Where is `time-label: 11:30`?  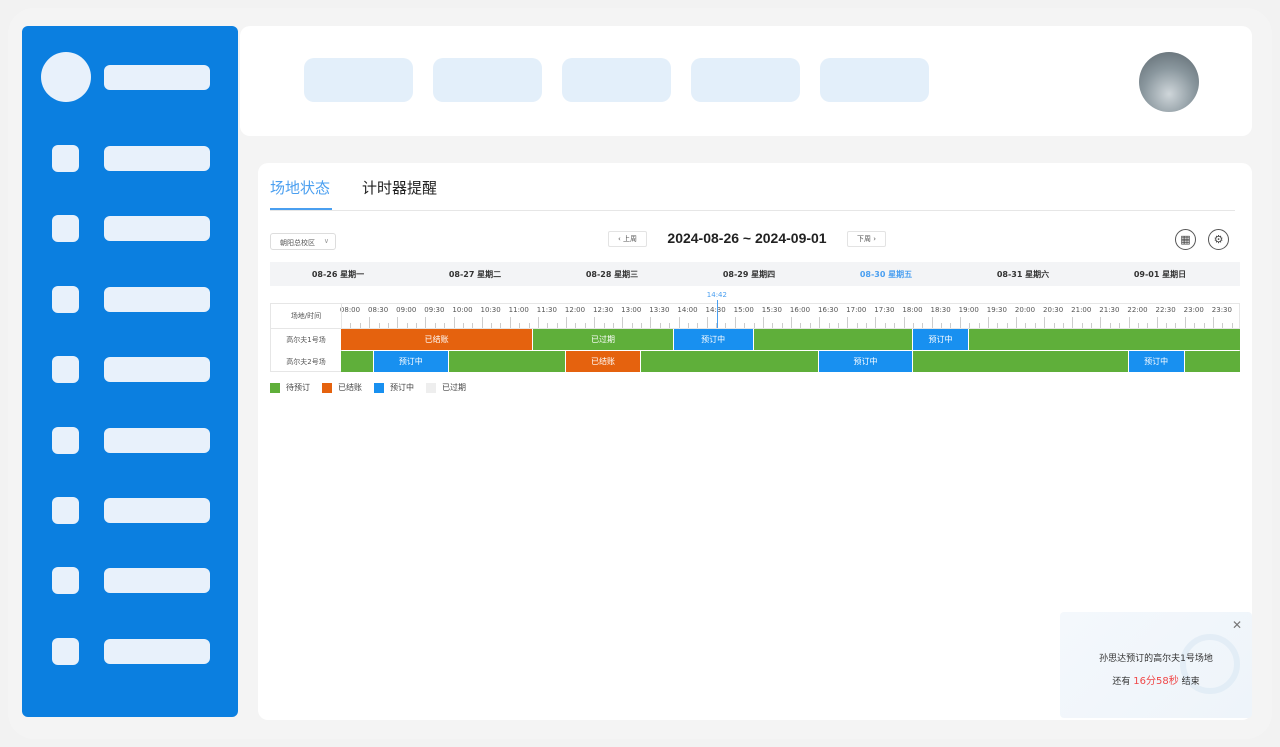 time-label: 11:30 is located at coordinates (546, 310).